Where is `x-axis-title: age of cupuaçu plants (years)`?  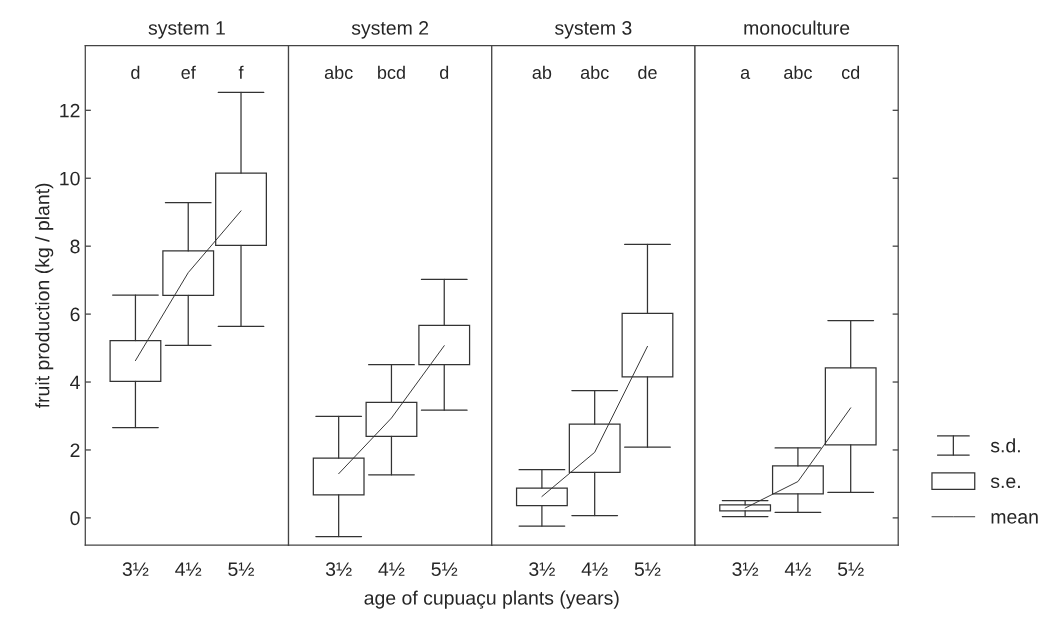 x-axis-title: age of cupuaçu plants (years) is located at coordinates (491, 599).